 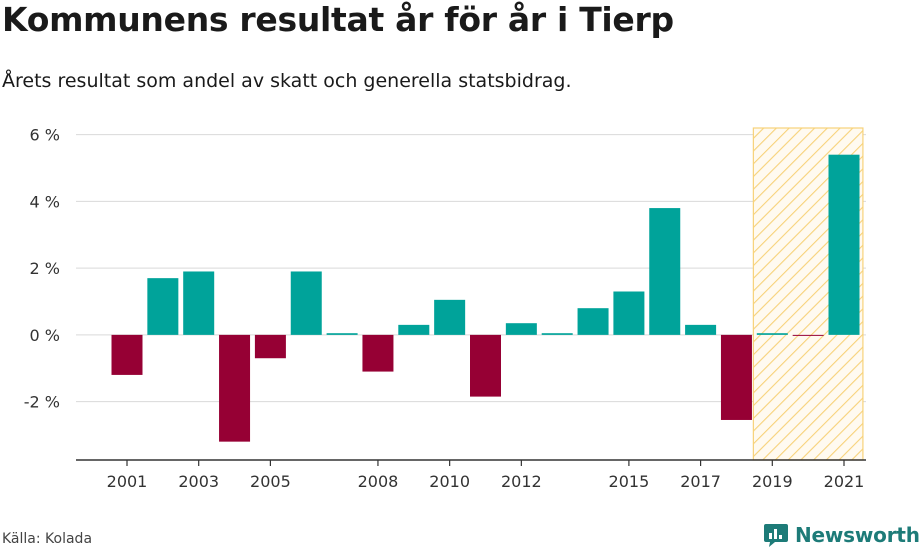 What do you see at coordinates (521, 329) in the screenshot?
I see `bar-2012` at bounding box center [521, 329].